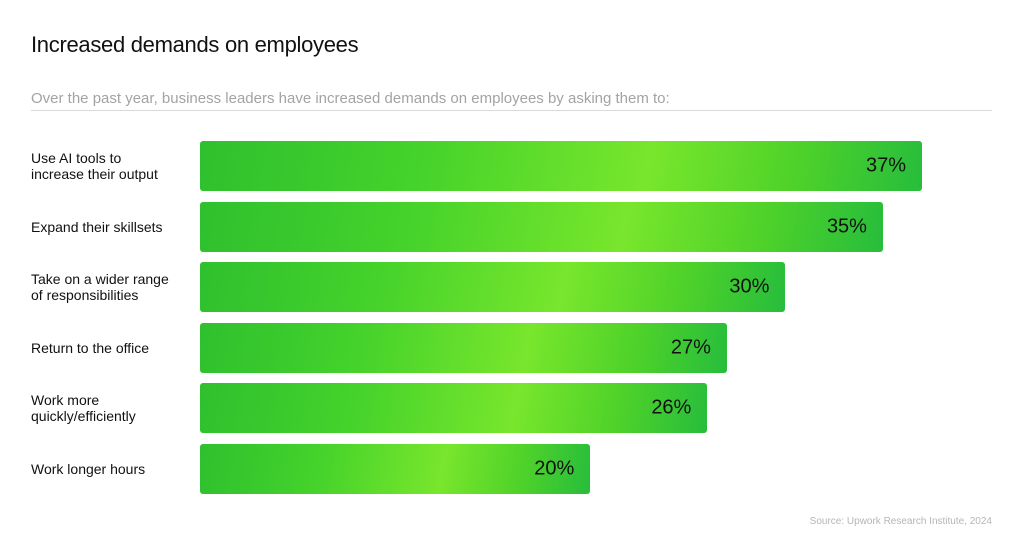  I want to click on bar-value-label: 30%, so click(749, 286).